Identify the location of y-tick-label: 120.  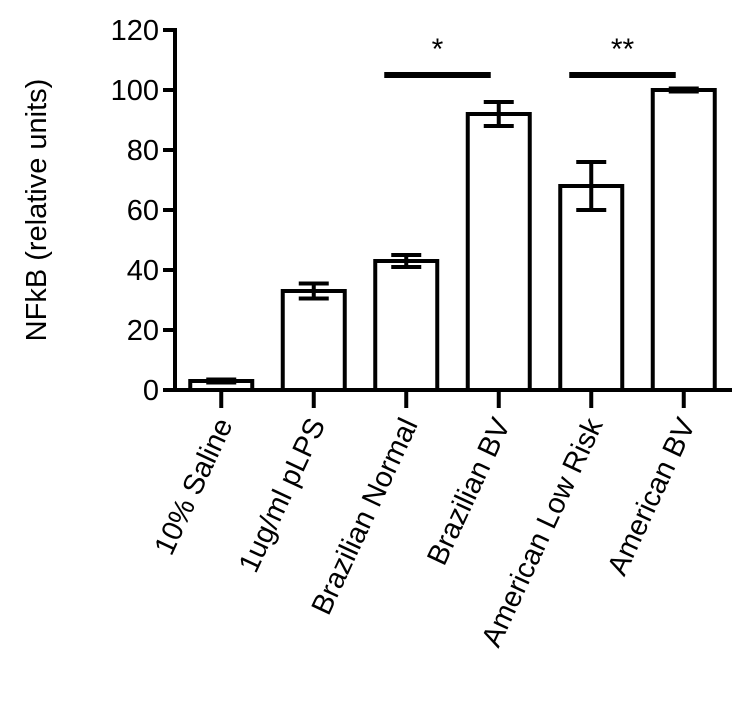
(135, 31).